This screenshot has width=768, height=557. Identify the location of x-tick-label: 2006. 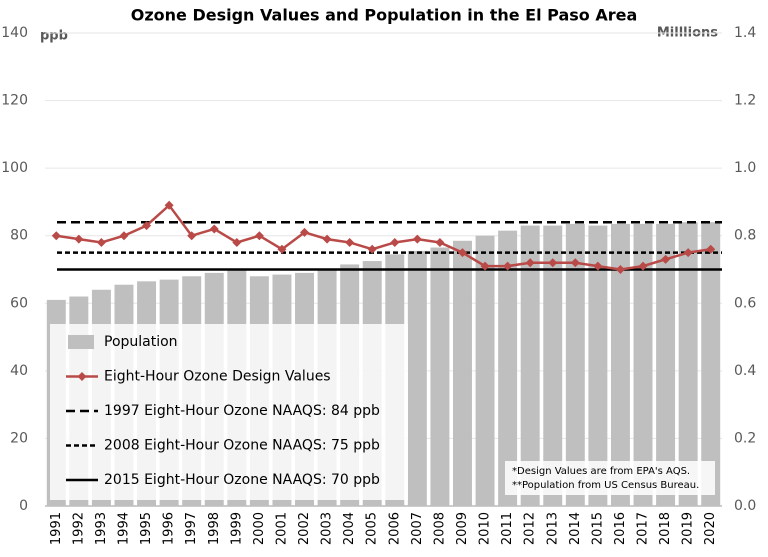
(394, 528).